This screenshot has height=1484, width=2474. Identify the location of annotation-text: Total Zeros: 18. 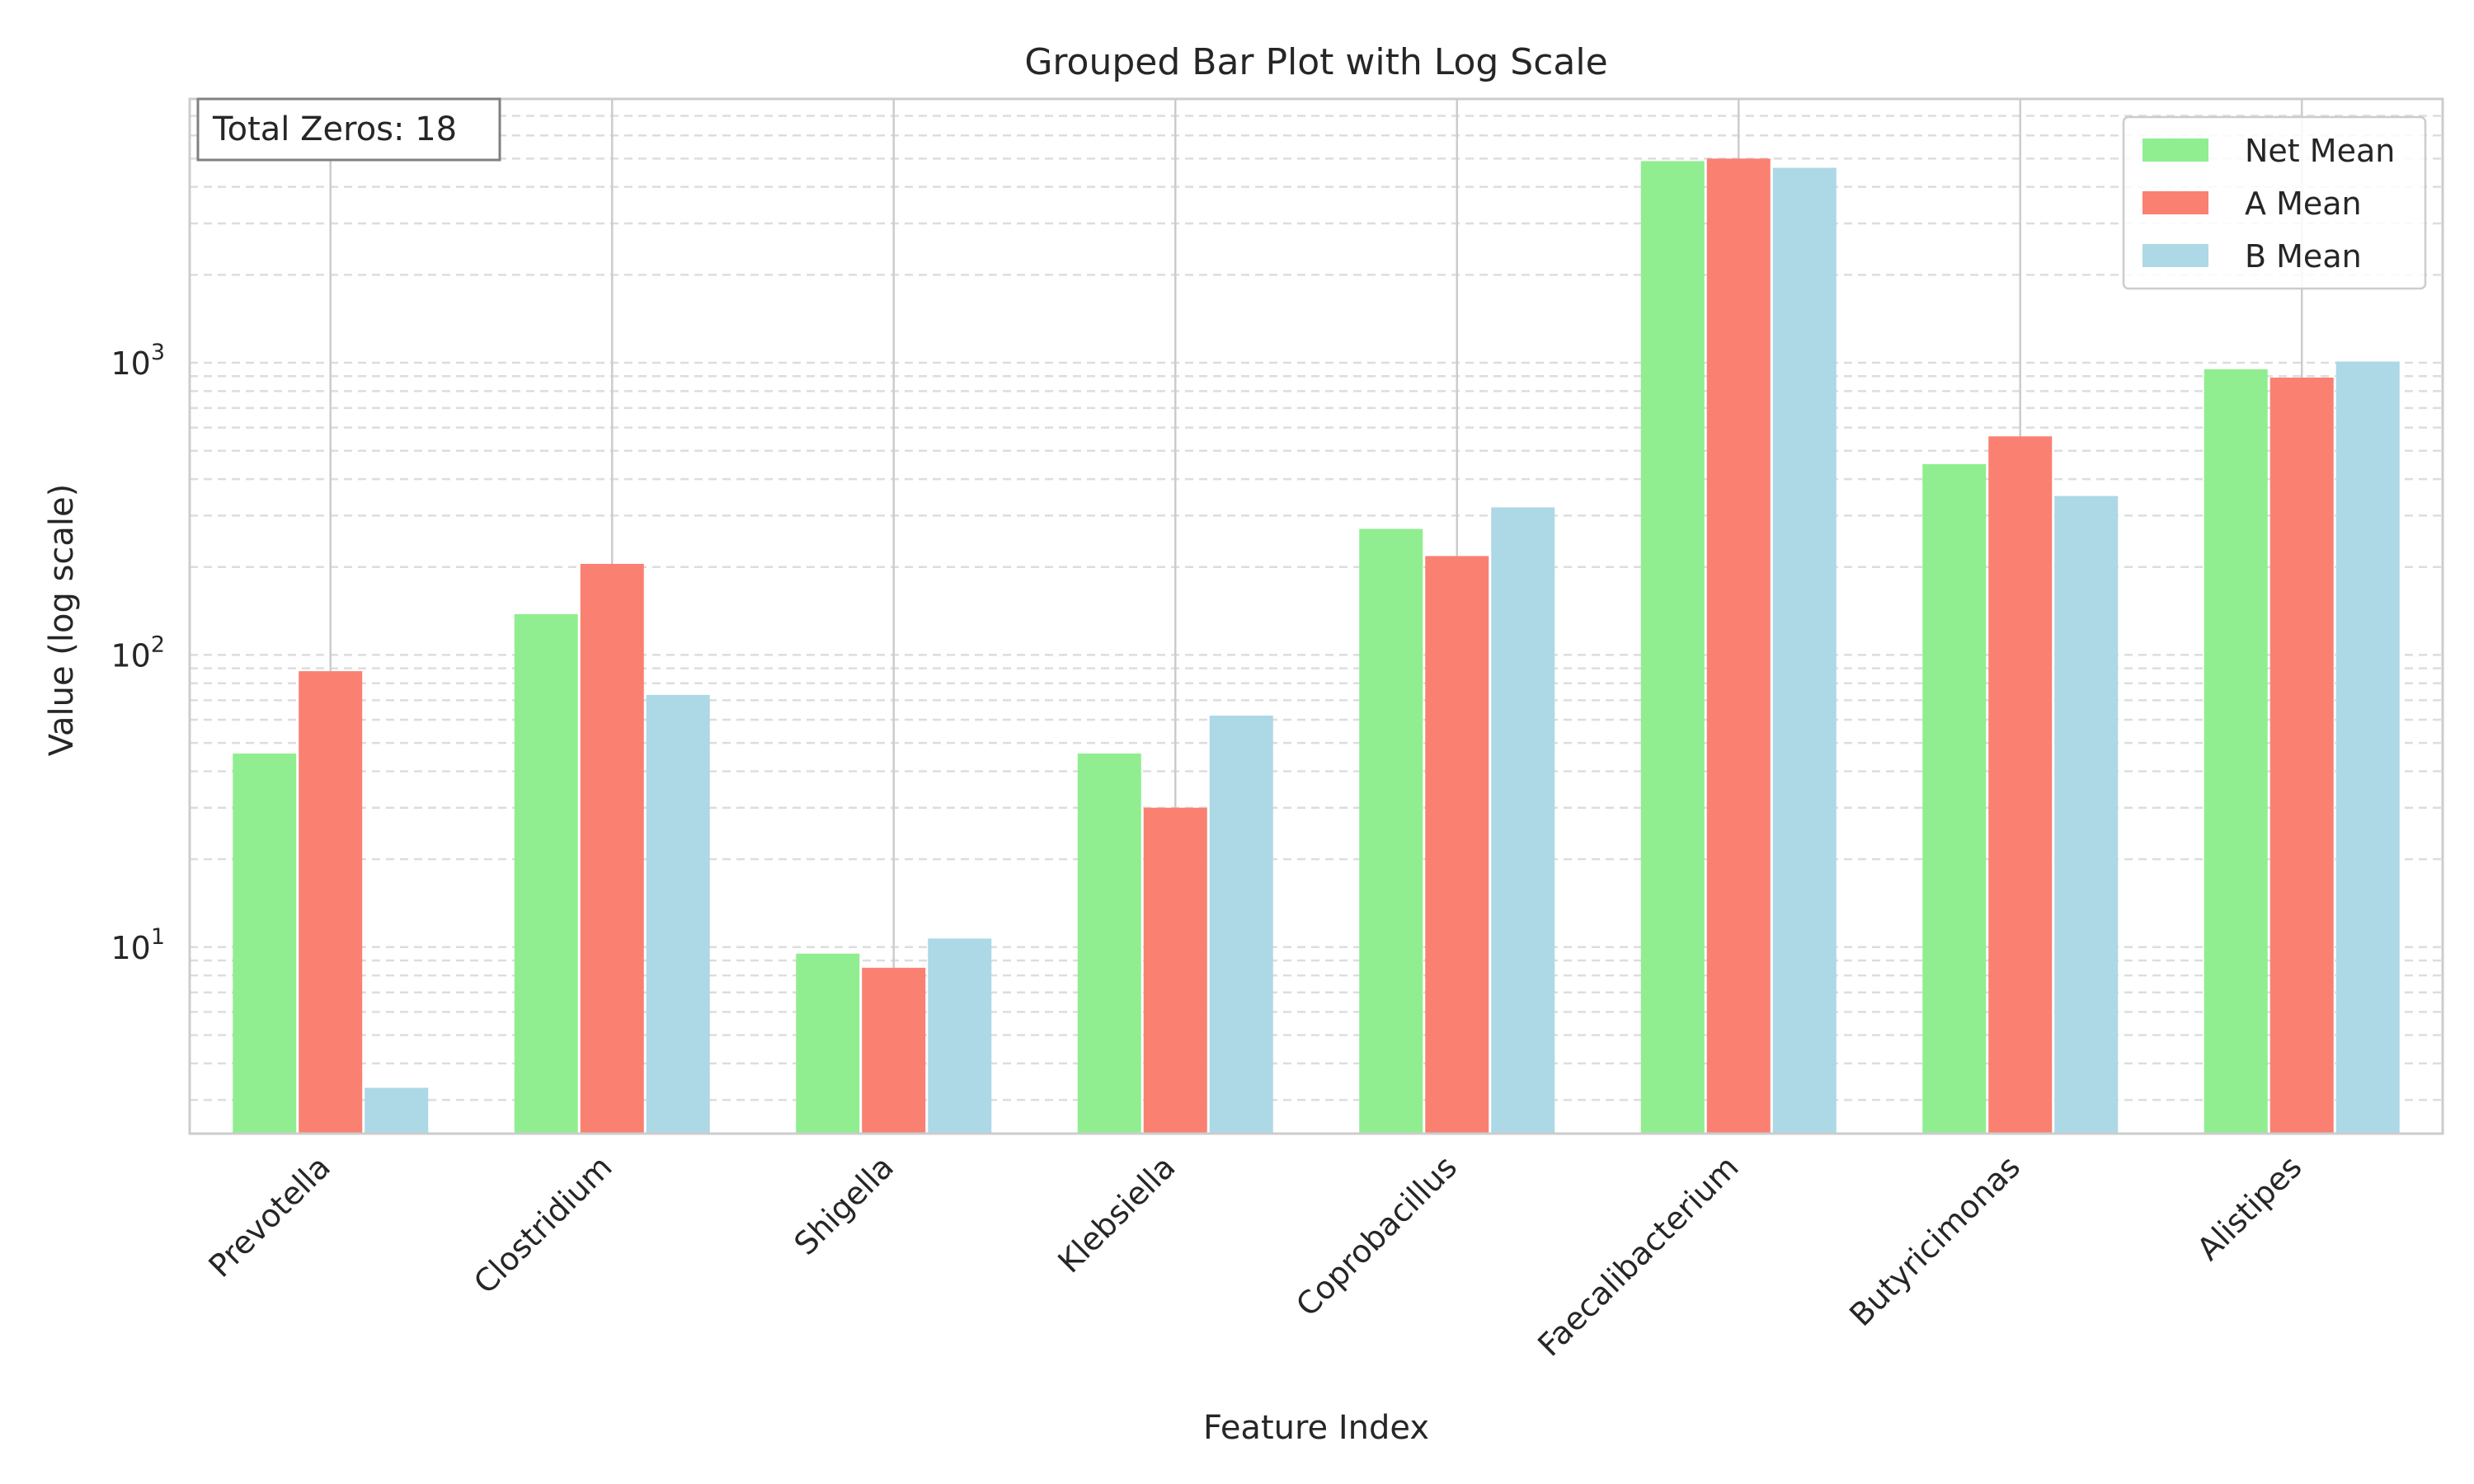
(334, 129).